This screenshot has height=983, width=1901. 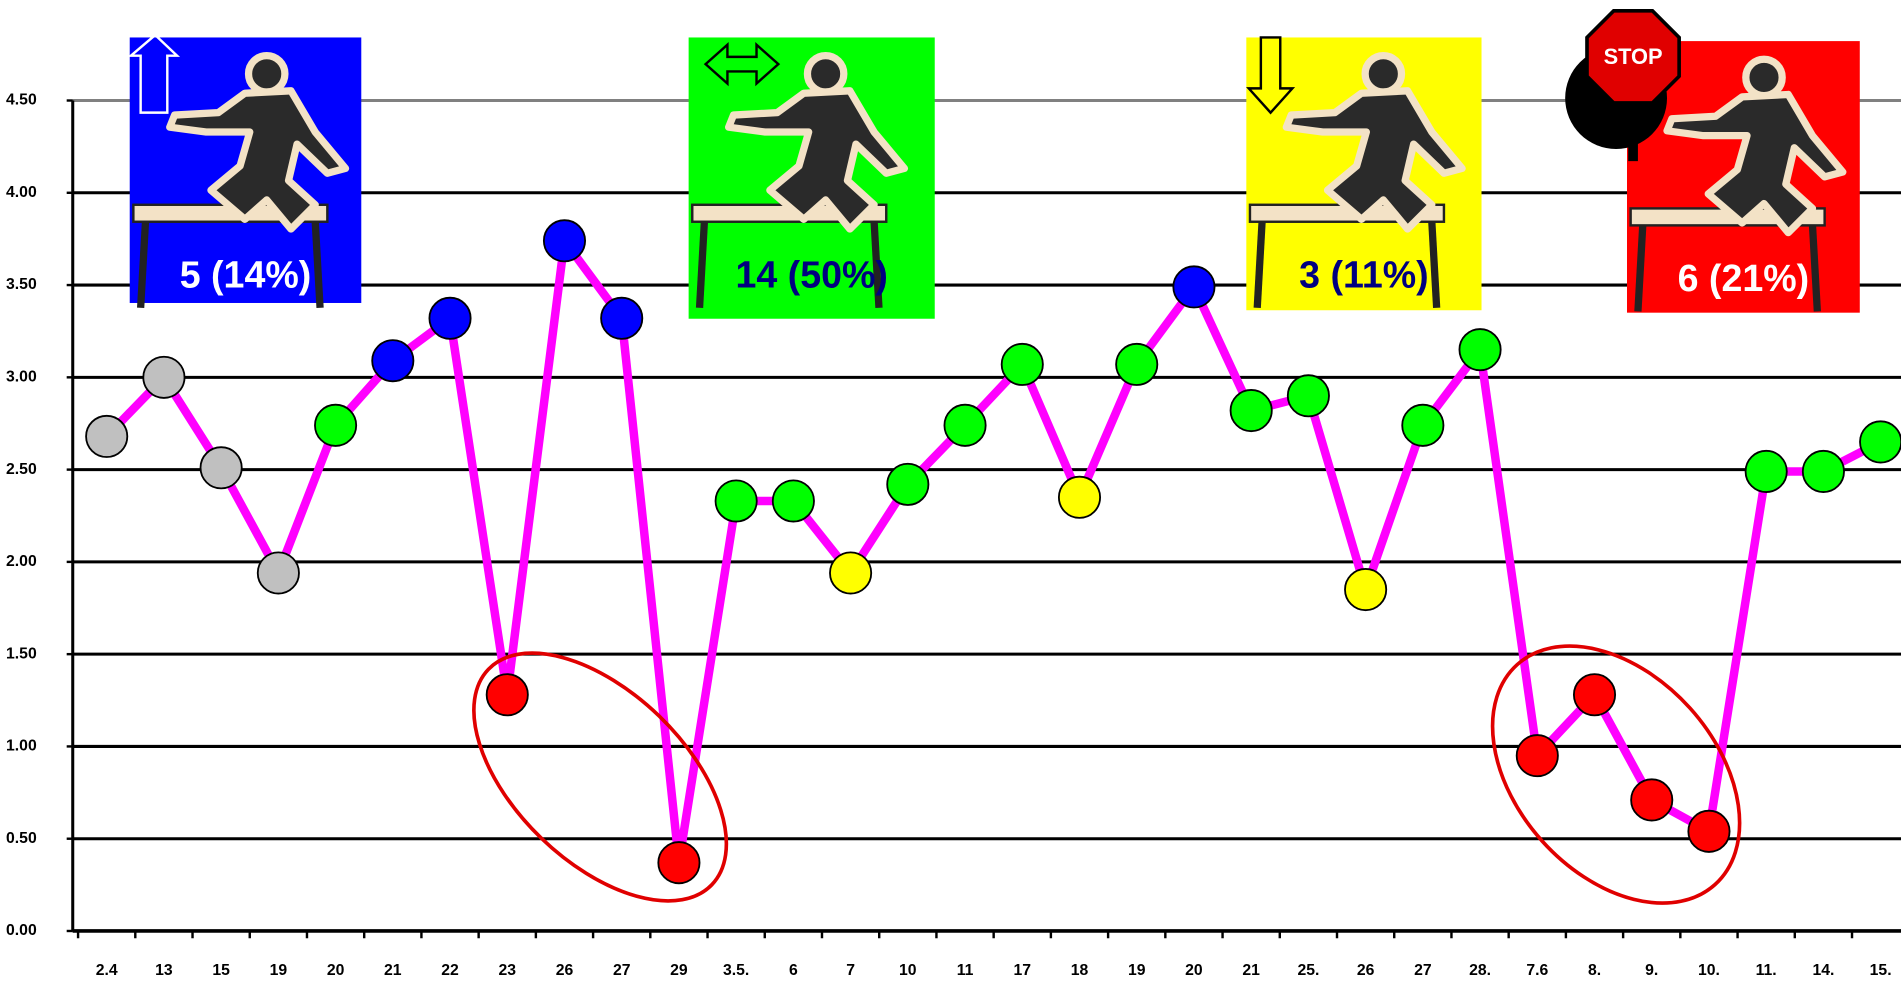 What do you see at coordinates (1633, 130) in the screenshot?
I see `sign-post` at bounding box center [1633, 130].